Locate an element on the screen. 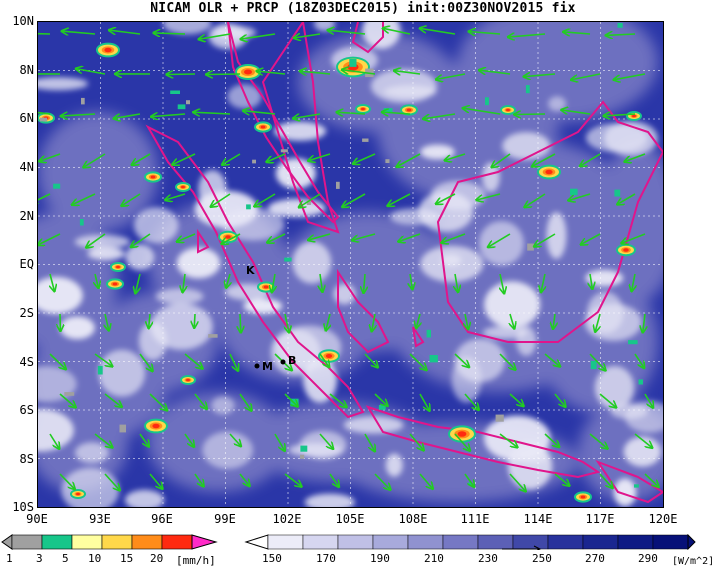 This screenshot has width=726, height=571. lon-label-99e: 99E is located at coordinates (225, 519).